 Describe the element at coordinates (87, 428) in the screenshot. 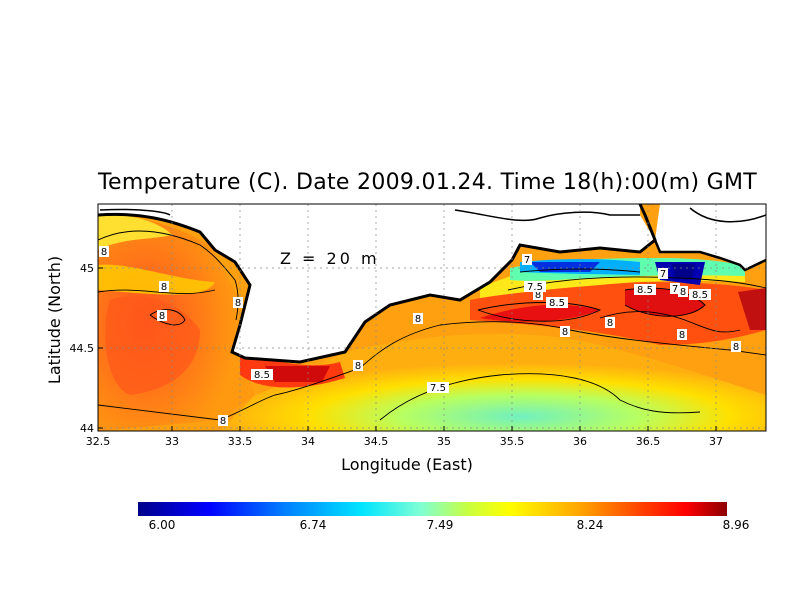

I see `y-tick-label: 44` at that location.